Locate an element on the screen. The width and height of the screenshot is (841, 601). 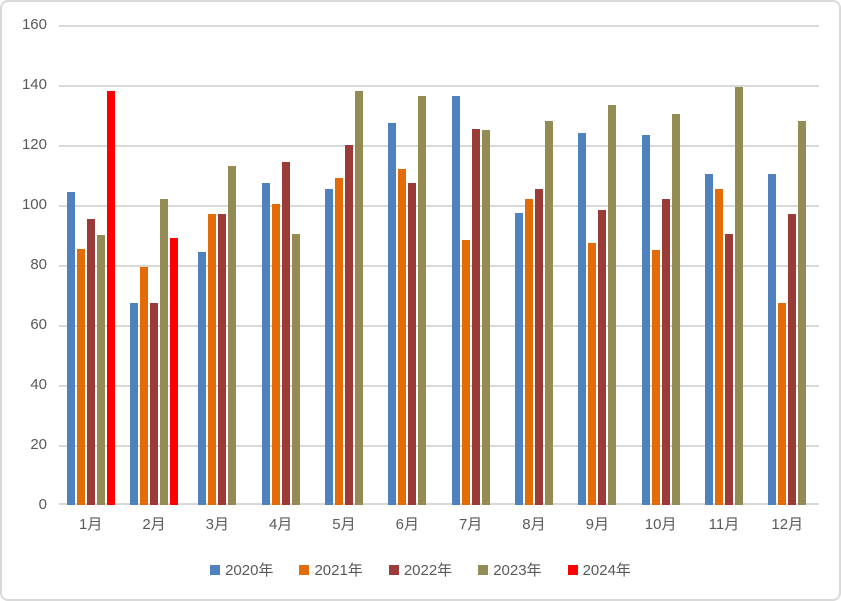
x-tick-label-m7: 7月 is located at coordinates (470, 524).